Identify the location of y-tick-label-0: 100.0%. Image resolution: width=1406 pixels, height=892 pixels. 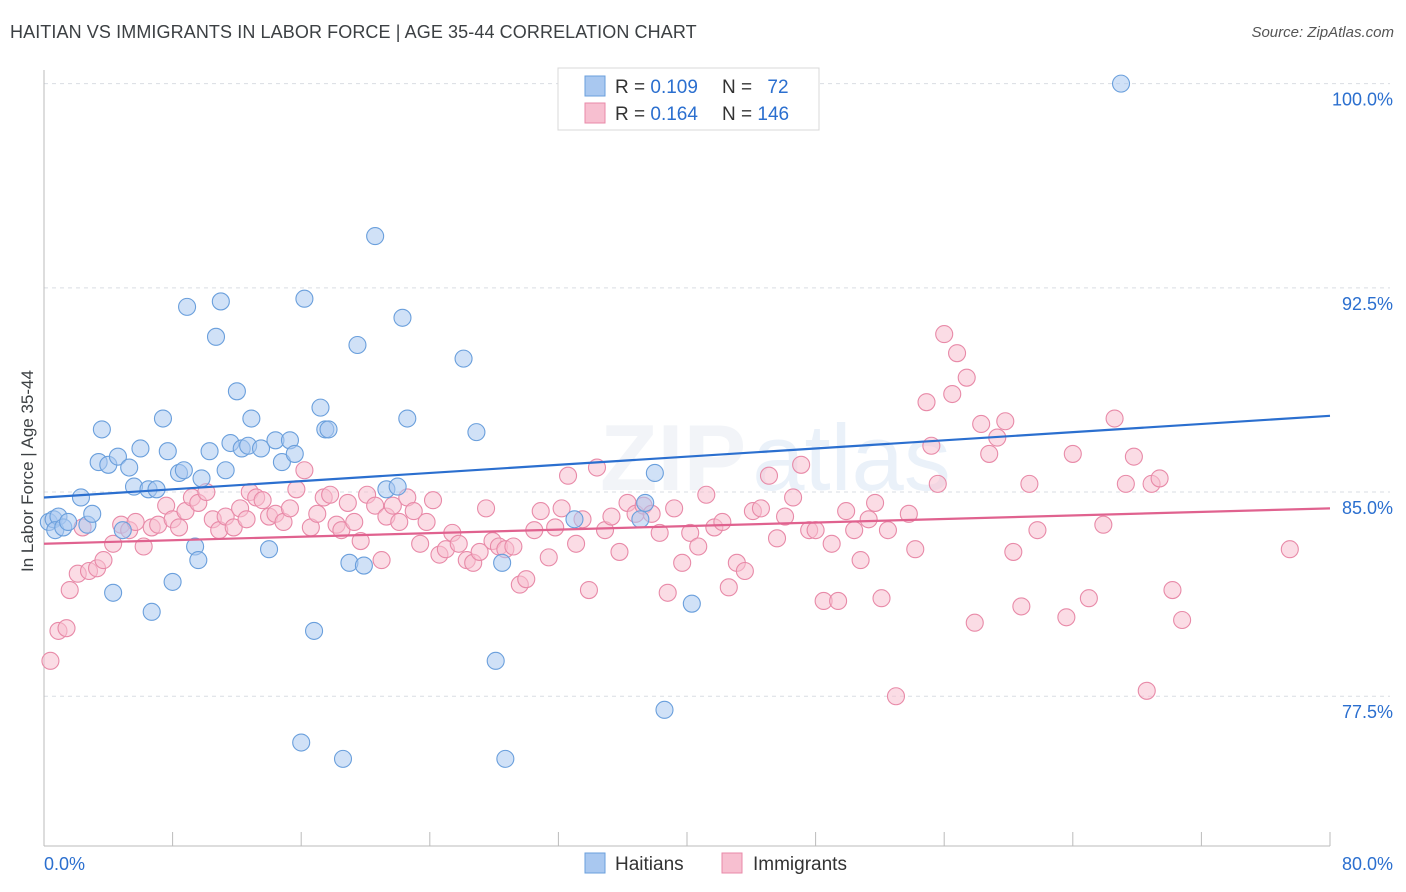
(1362, 100).